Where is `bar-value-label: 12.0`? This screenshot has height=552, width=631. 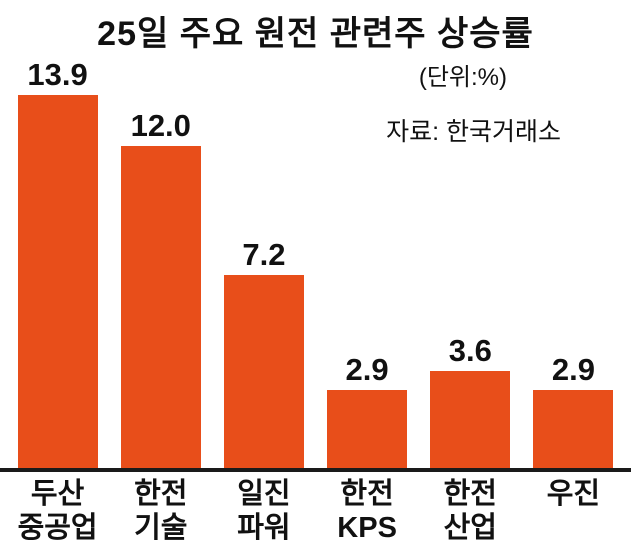 bar-value-label: 12.0 is located at coordinates (160, 125).